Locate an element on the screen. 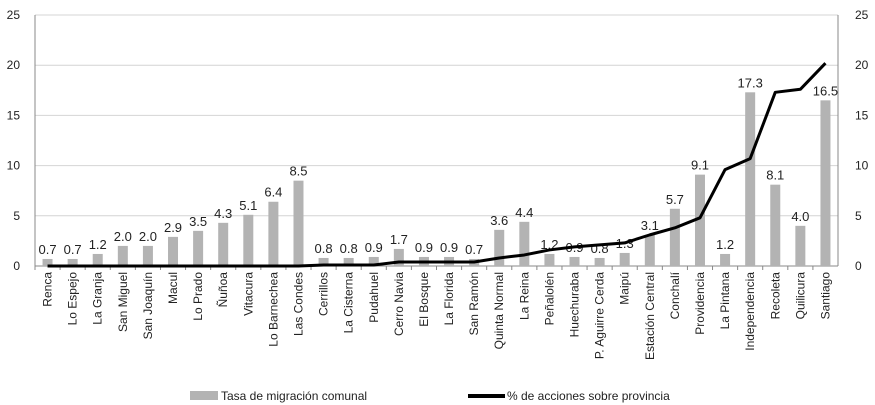  category-label: Maipú is located at coordinates (625, 288).